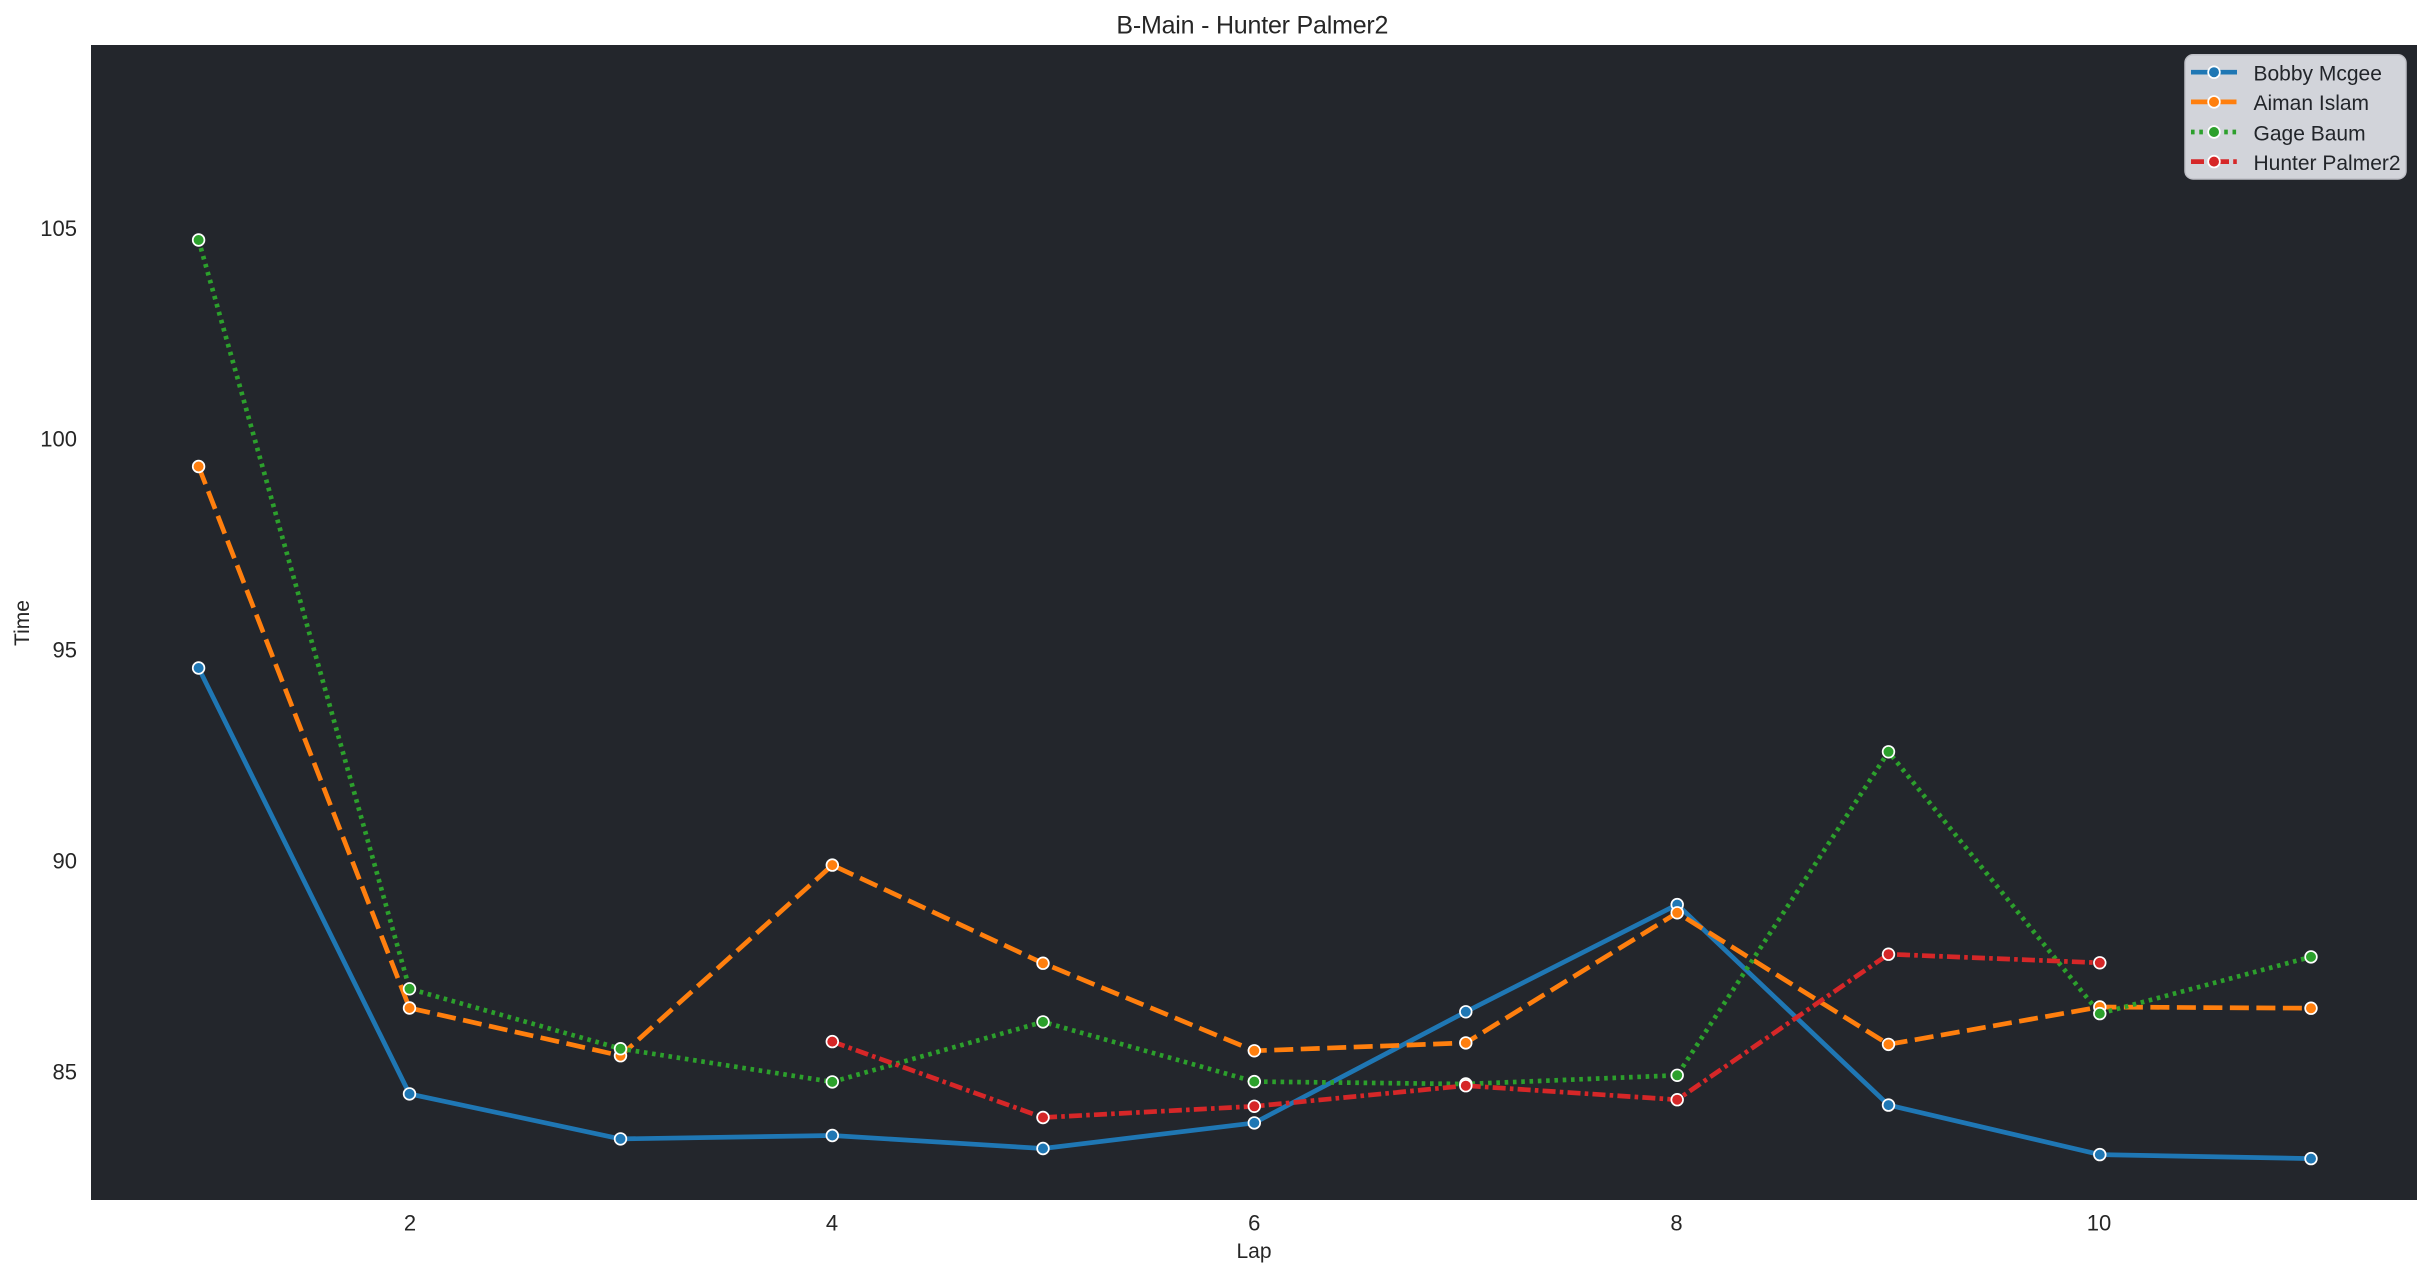 This screenshot has width=2431, height=1276. I want to click on svg-text: B-Main - Hunter Palmer2, so click(1252, 26).